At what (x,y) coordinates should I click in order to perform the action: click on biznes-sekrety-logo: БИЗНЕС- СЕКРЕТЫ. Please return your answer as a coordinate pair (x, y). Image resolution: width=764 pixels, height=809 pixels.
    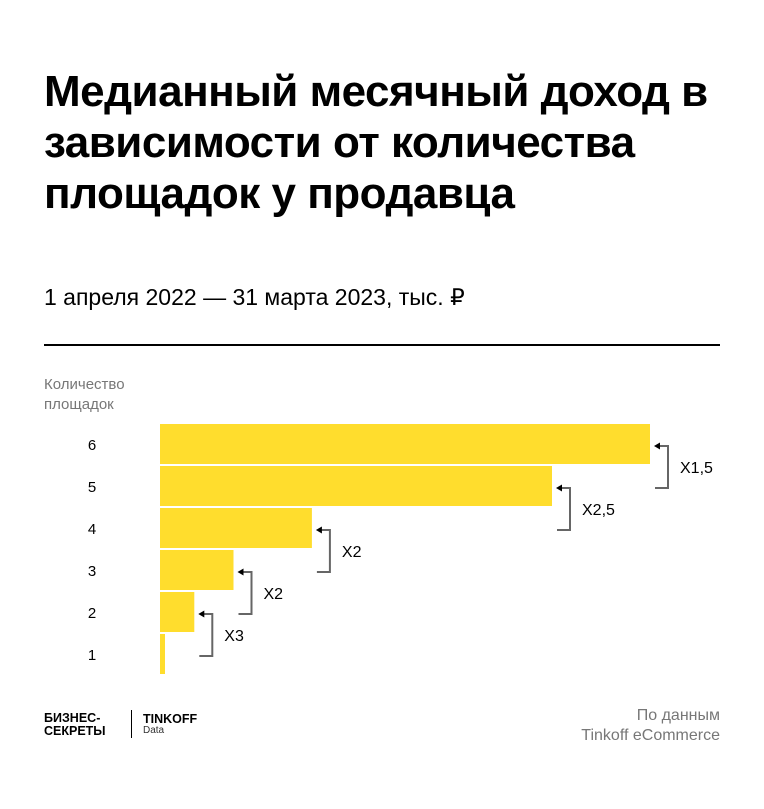
    Looking at the image, I should click on (75, 725).